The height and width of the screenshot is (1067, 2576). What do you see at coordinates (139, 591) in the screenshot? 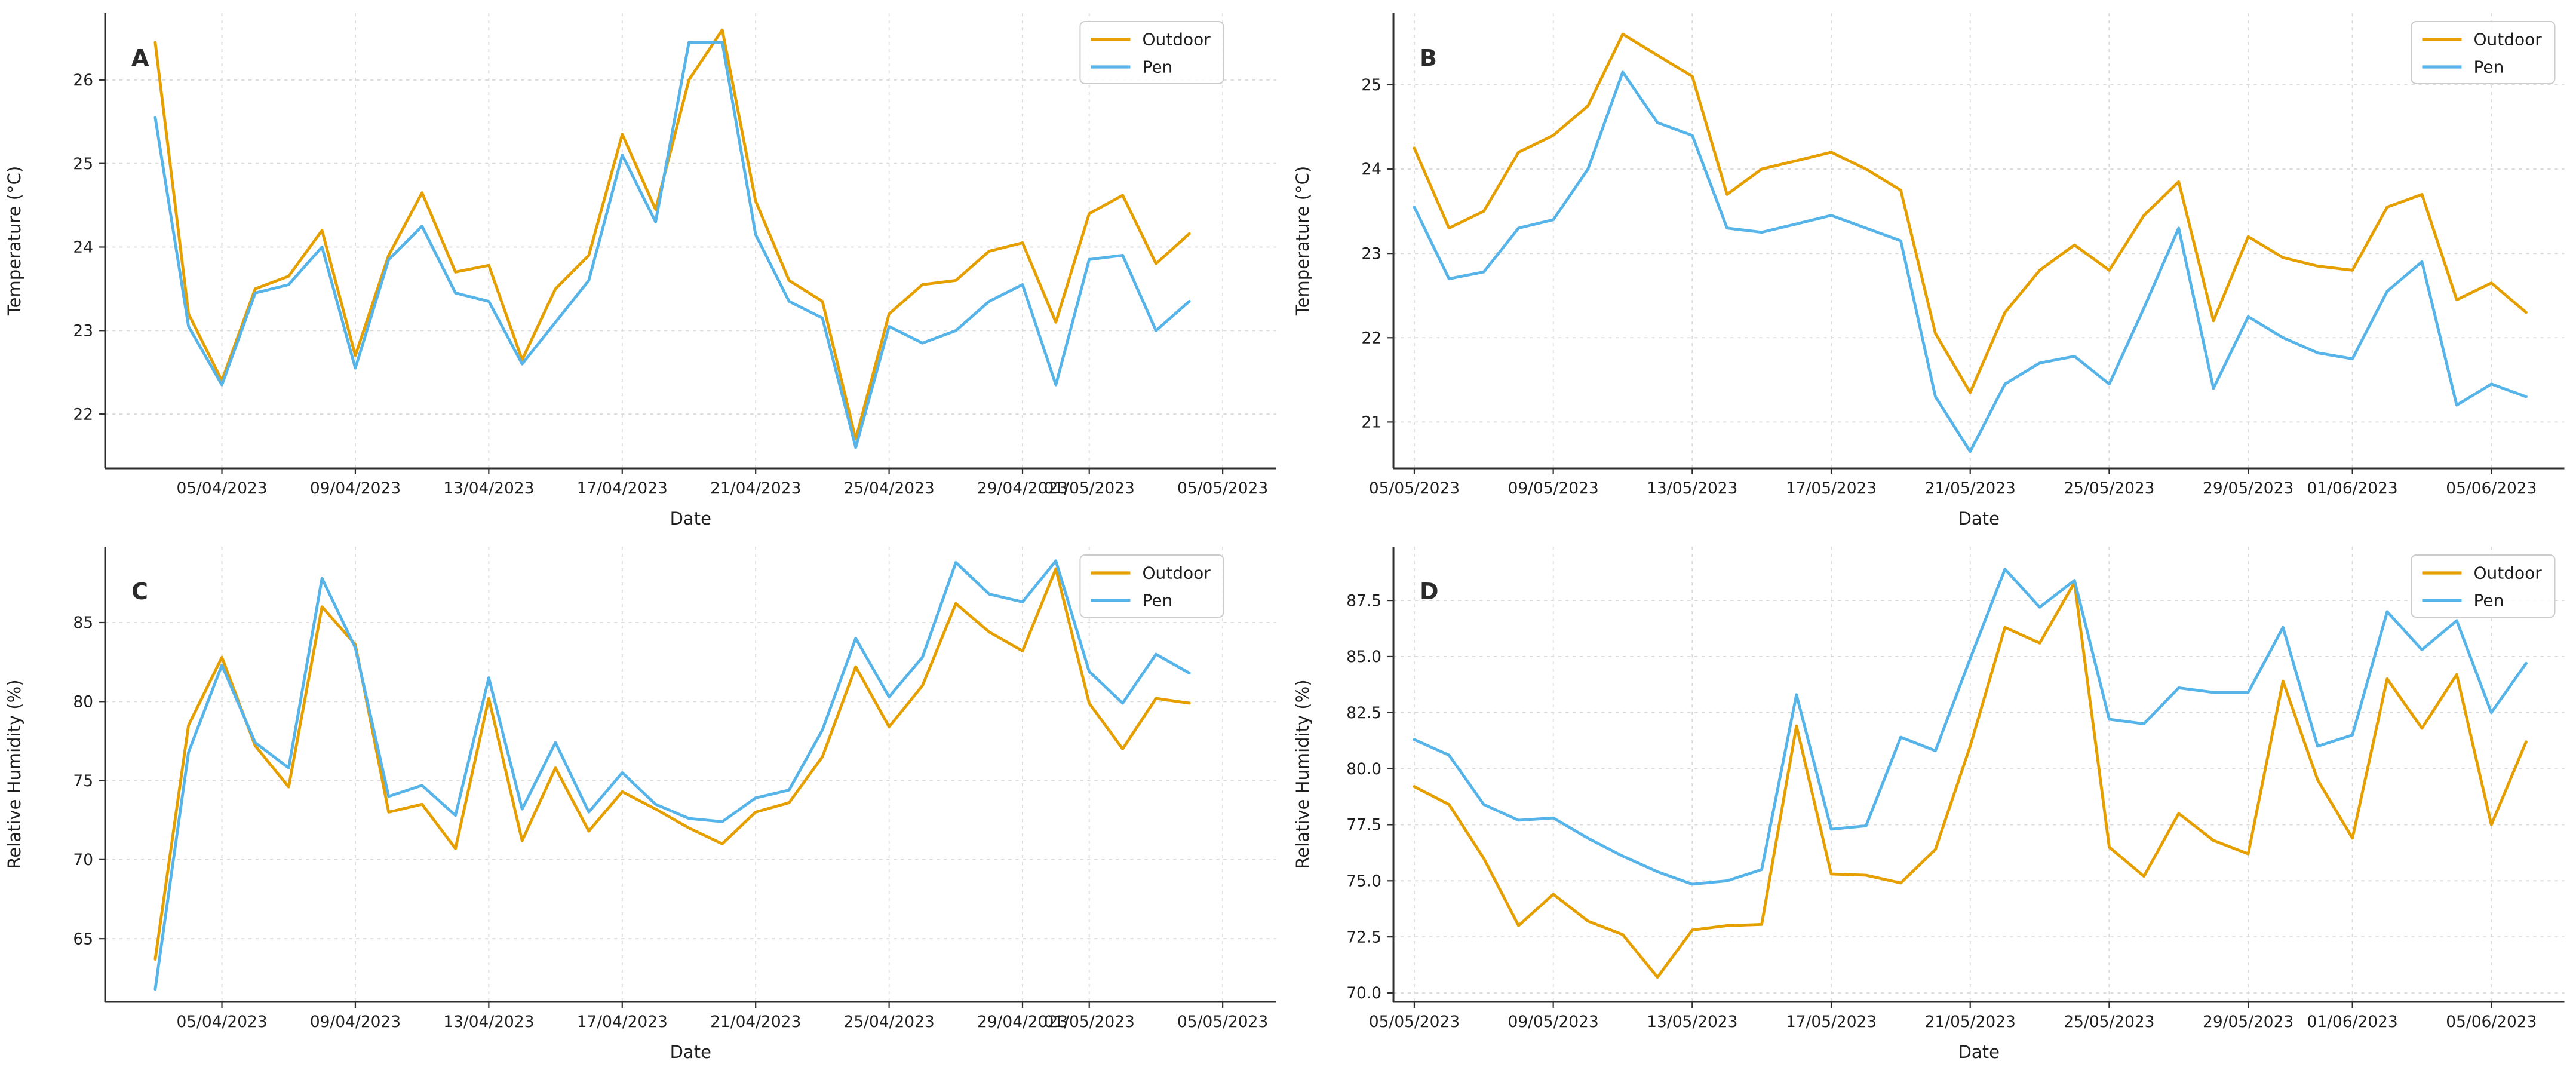
I see `panel-letter: C` at bounding box center [139, 591].